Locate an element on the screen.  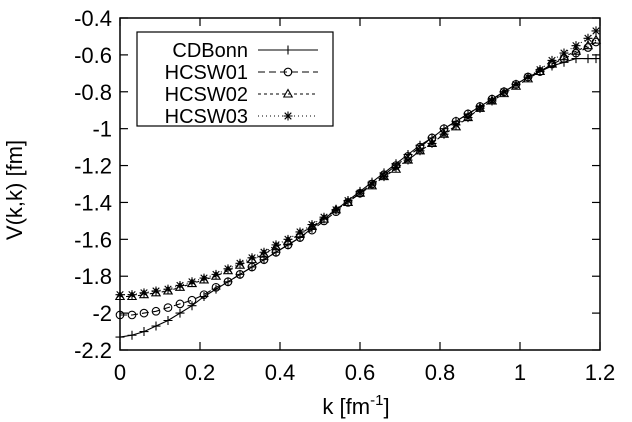
y-tick-label: -1.8 is located at coordinates (93, 276).